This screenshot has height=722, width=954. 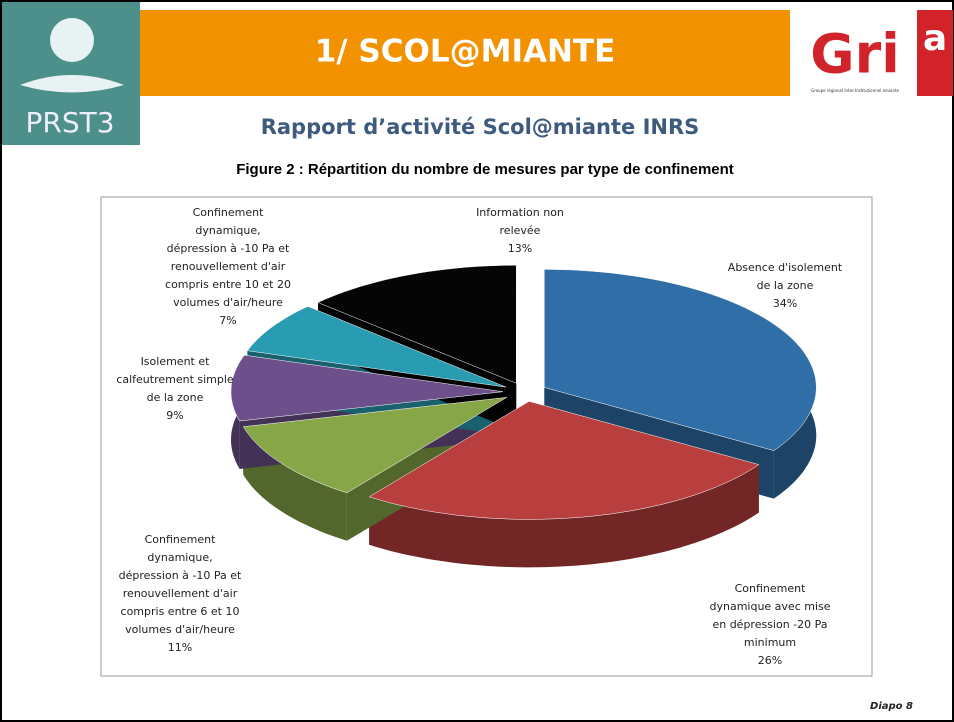 I want to click on value-label: 7%, so click(x=227, y=320).